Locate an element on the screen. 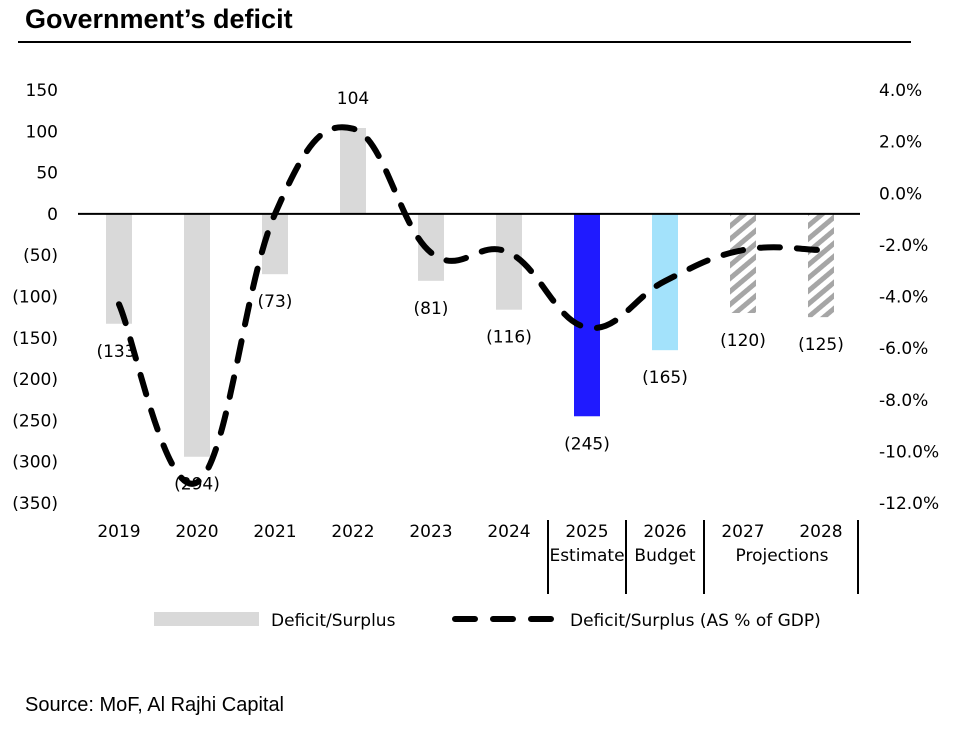 This screenshot has width=971, height=734. source-note: Source: MoF, Al Rajhi Capital is located at coordinates (155, 705).